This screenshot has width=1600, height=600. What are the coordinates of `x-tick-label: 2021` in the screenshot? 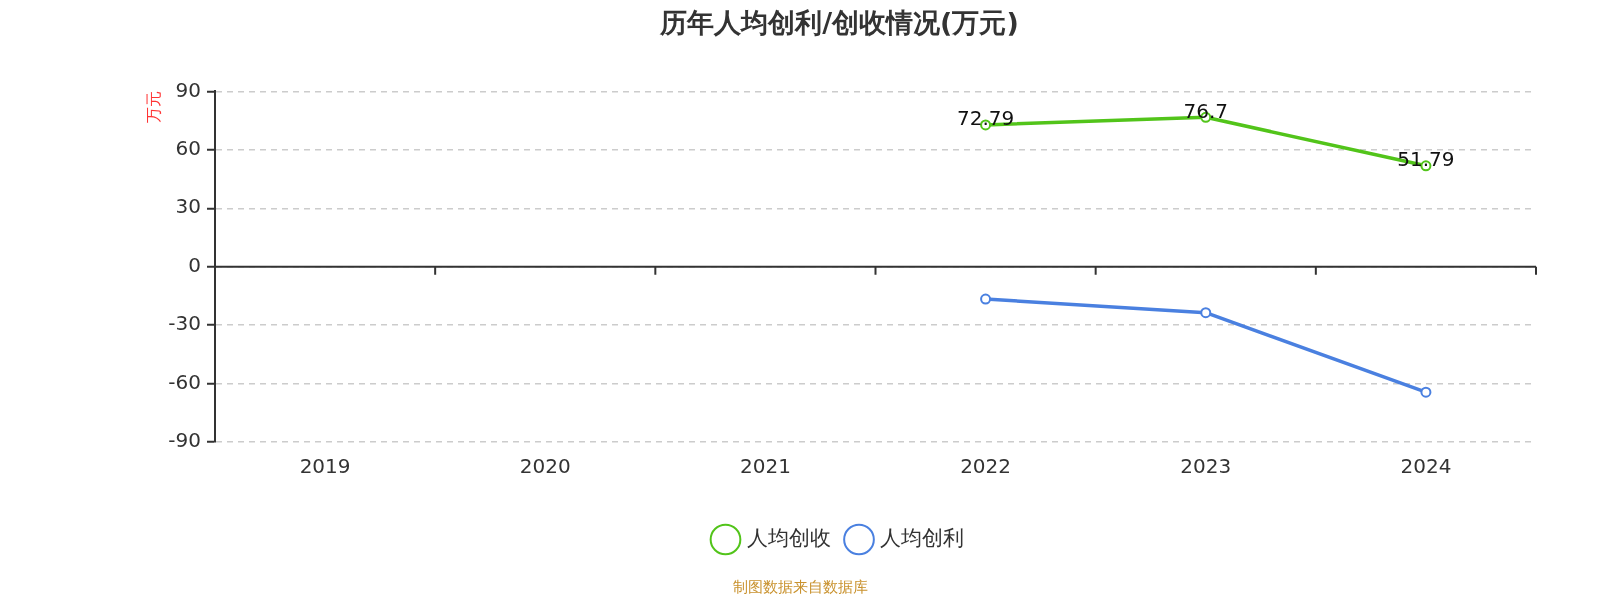 It's located at (765, 466).